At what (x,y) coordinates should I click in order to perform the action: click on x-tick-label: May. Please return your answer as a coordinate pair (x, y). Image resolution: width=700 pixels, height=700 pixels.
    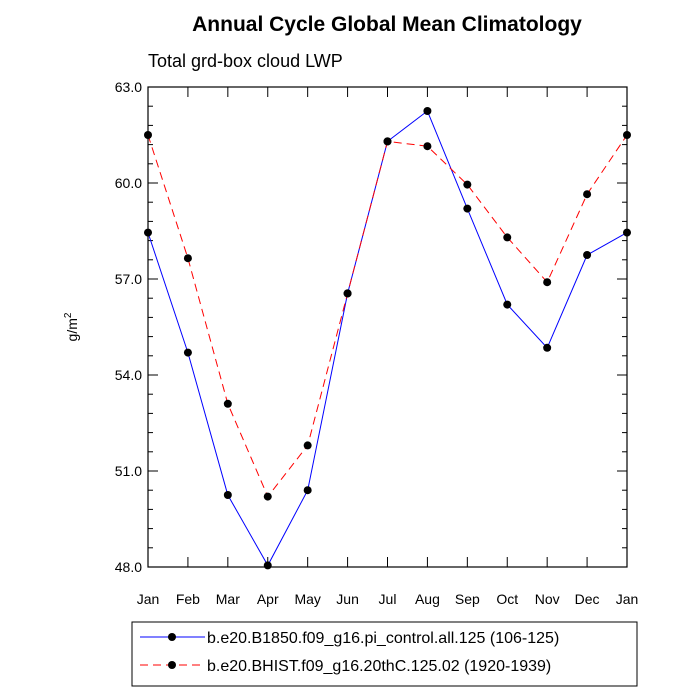
    Looking at the image, I should click on (307, 599).